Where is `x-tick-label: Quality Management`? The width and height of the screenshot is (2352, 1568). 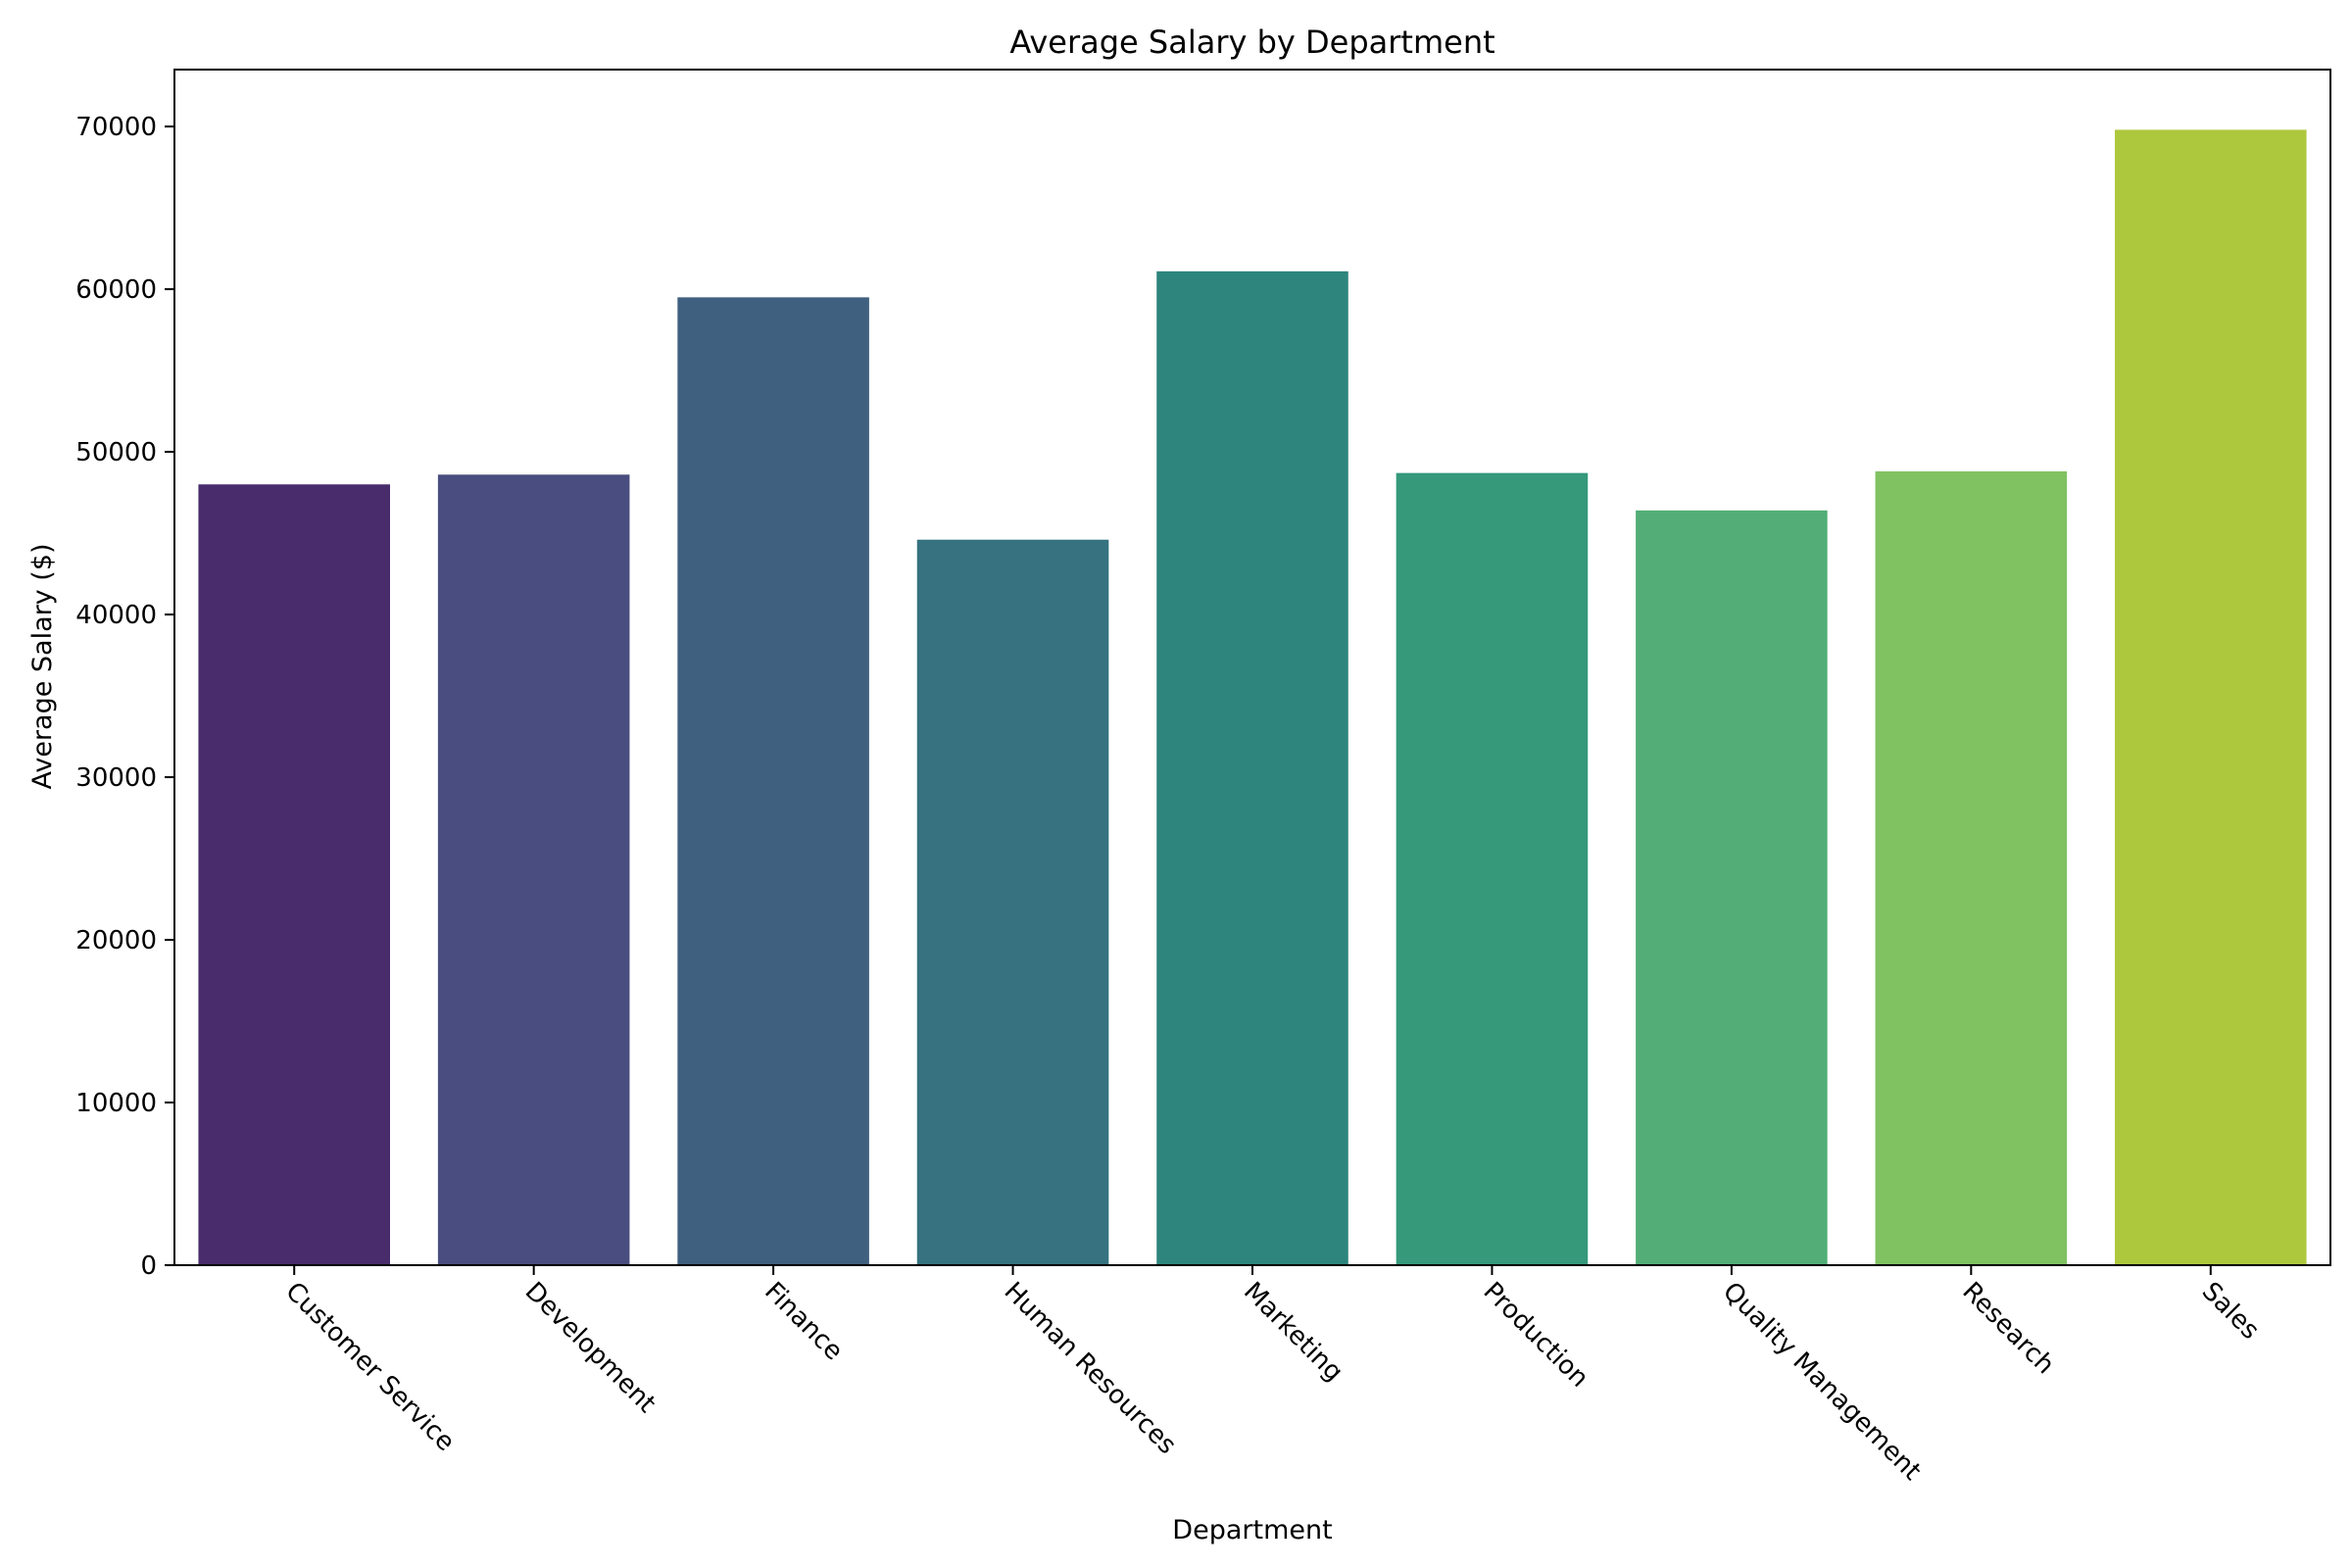
x-tick-label: Quality Management is located at coordinates (1822, 1382).